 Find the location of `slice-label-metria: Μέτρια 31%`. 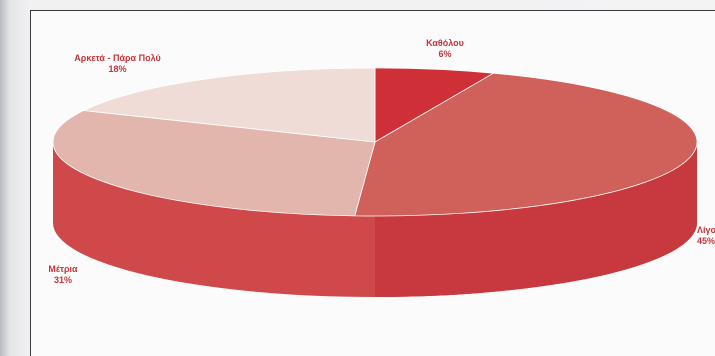

slice-label-metria: Μέτρια 31% is located at coordinates (63, 275).